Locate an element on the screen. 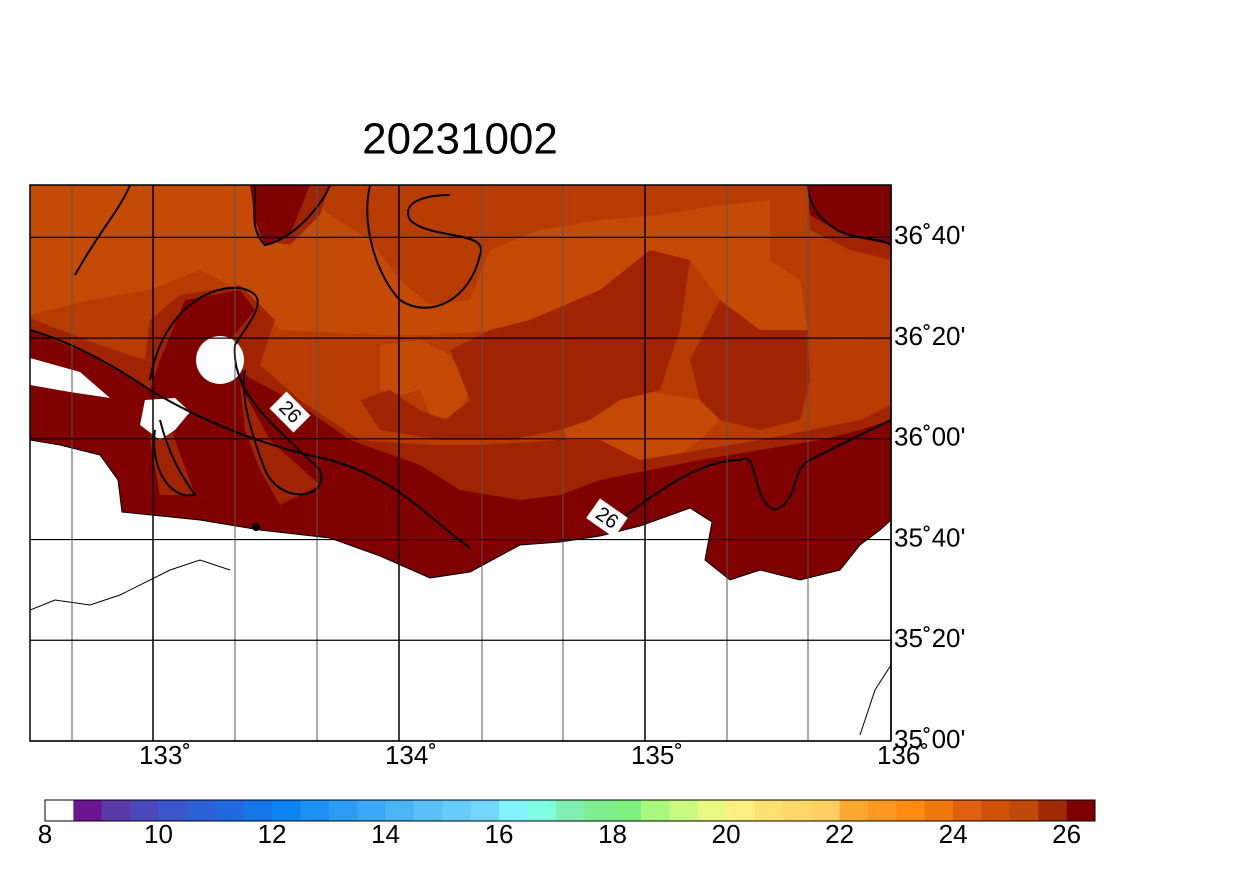 Image resolution: width=1237 pixels, height=875 pixels. lon-tick-label: 133˚ is located at coordinates (165, 755).